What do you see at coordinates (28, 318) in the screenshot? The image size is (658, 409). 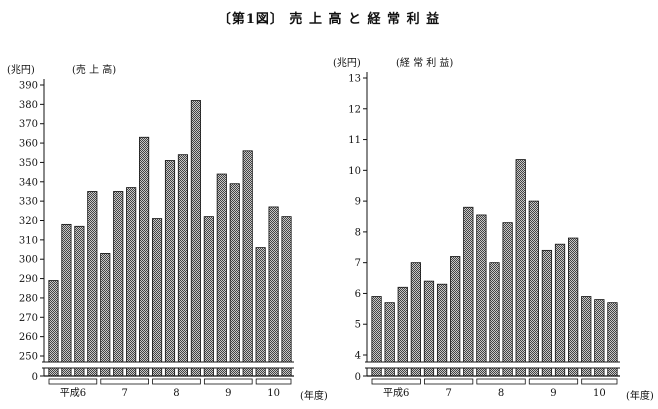 I see `y-tick-label: 270` at bounding box center [28, 318].